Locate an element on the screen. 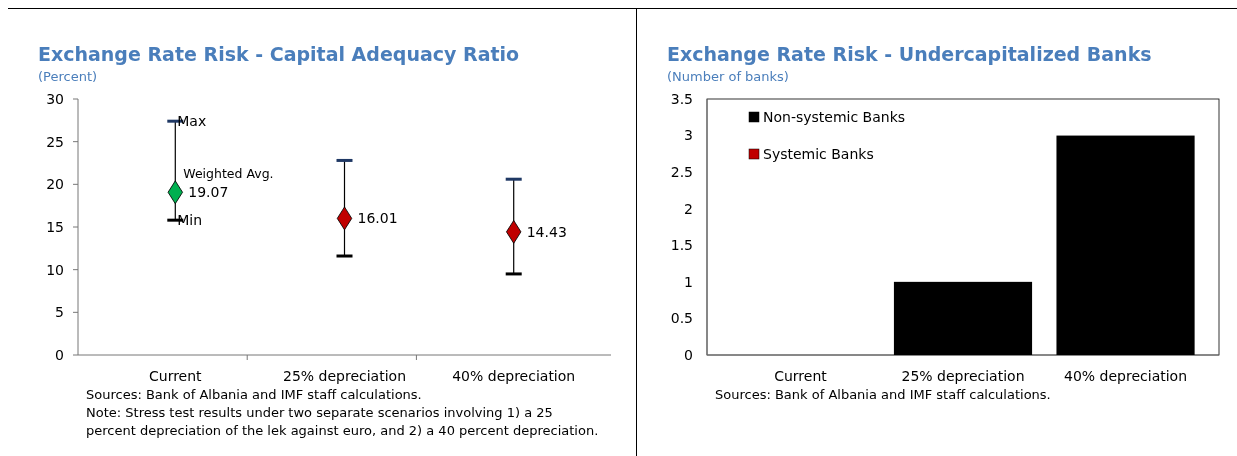 The height and width of the screenshot is (456, 1237). y-tick-label: 10 is located at coordinates (55, 269).